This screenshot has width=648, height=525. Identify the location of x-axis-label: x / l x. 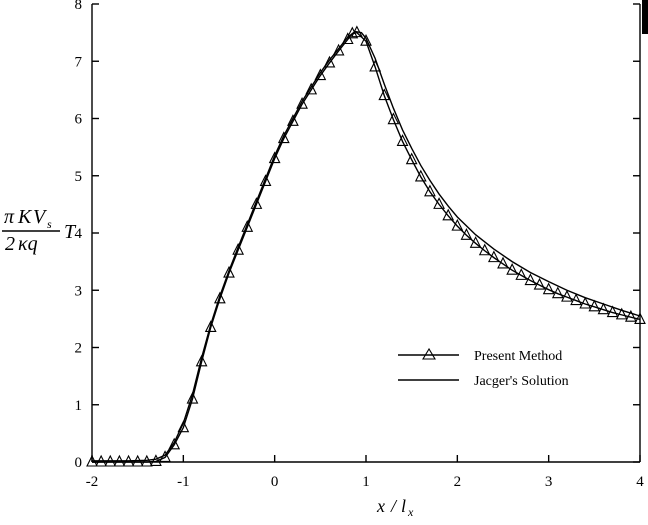
(395, 507).